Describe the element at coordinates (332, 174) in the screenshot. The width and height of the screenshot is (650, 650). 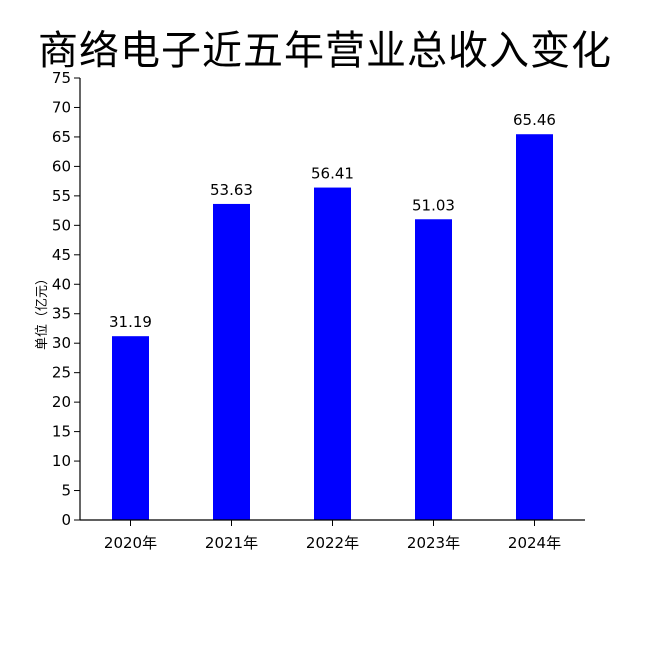
I see `data-label-2: 56.41` at that location.